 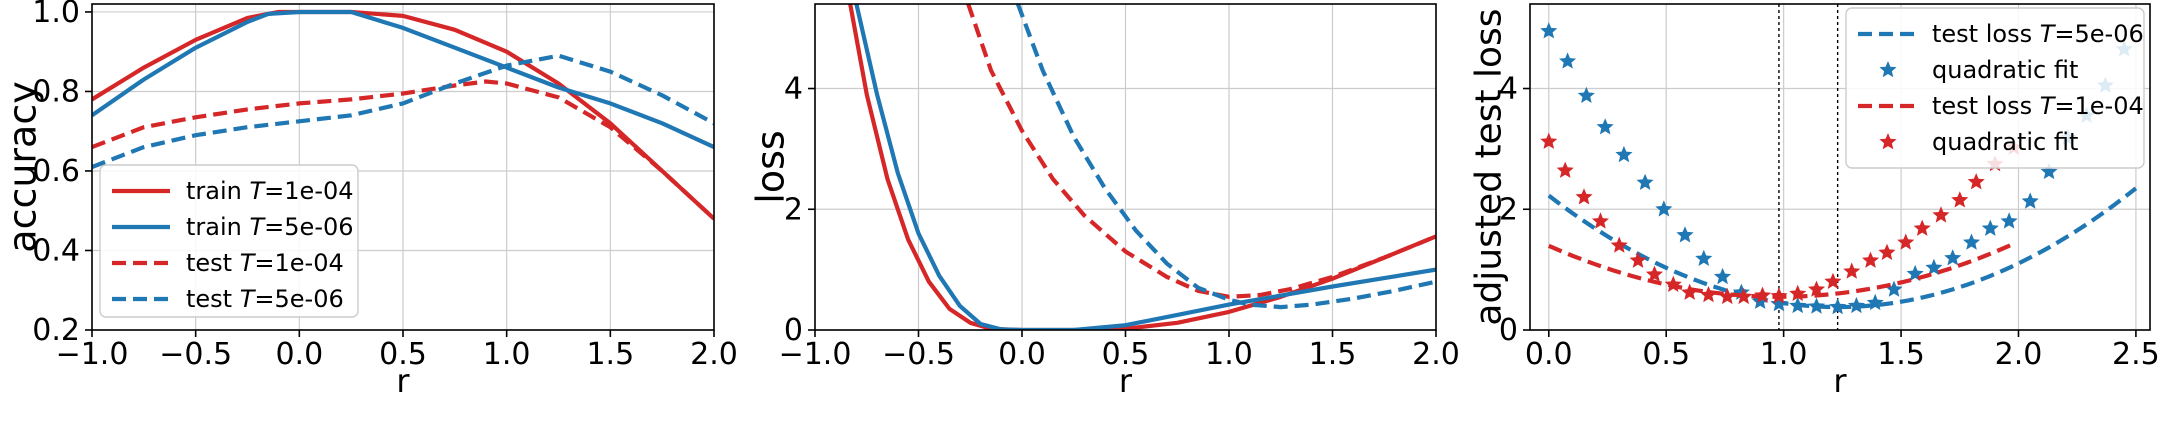 I want to click on legend-label: quadratic fit, so click(x=2005, y=70).